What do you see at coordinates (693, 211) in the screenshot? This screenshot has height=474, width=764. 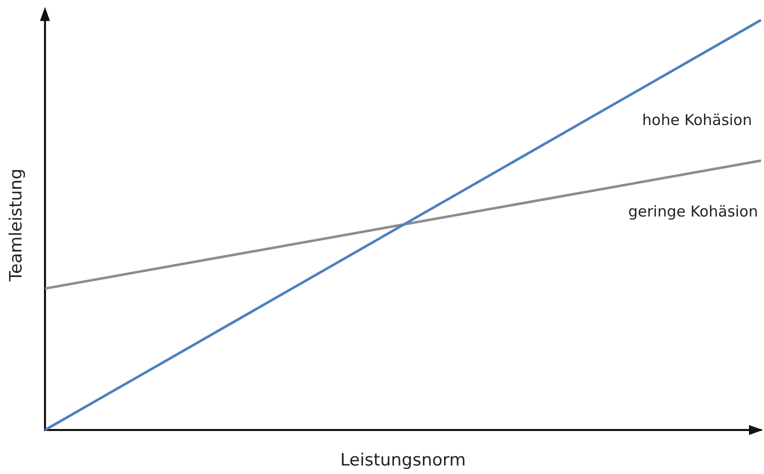 I see `series-label: geringe Kohäsion` at bounding box center [693, 211].